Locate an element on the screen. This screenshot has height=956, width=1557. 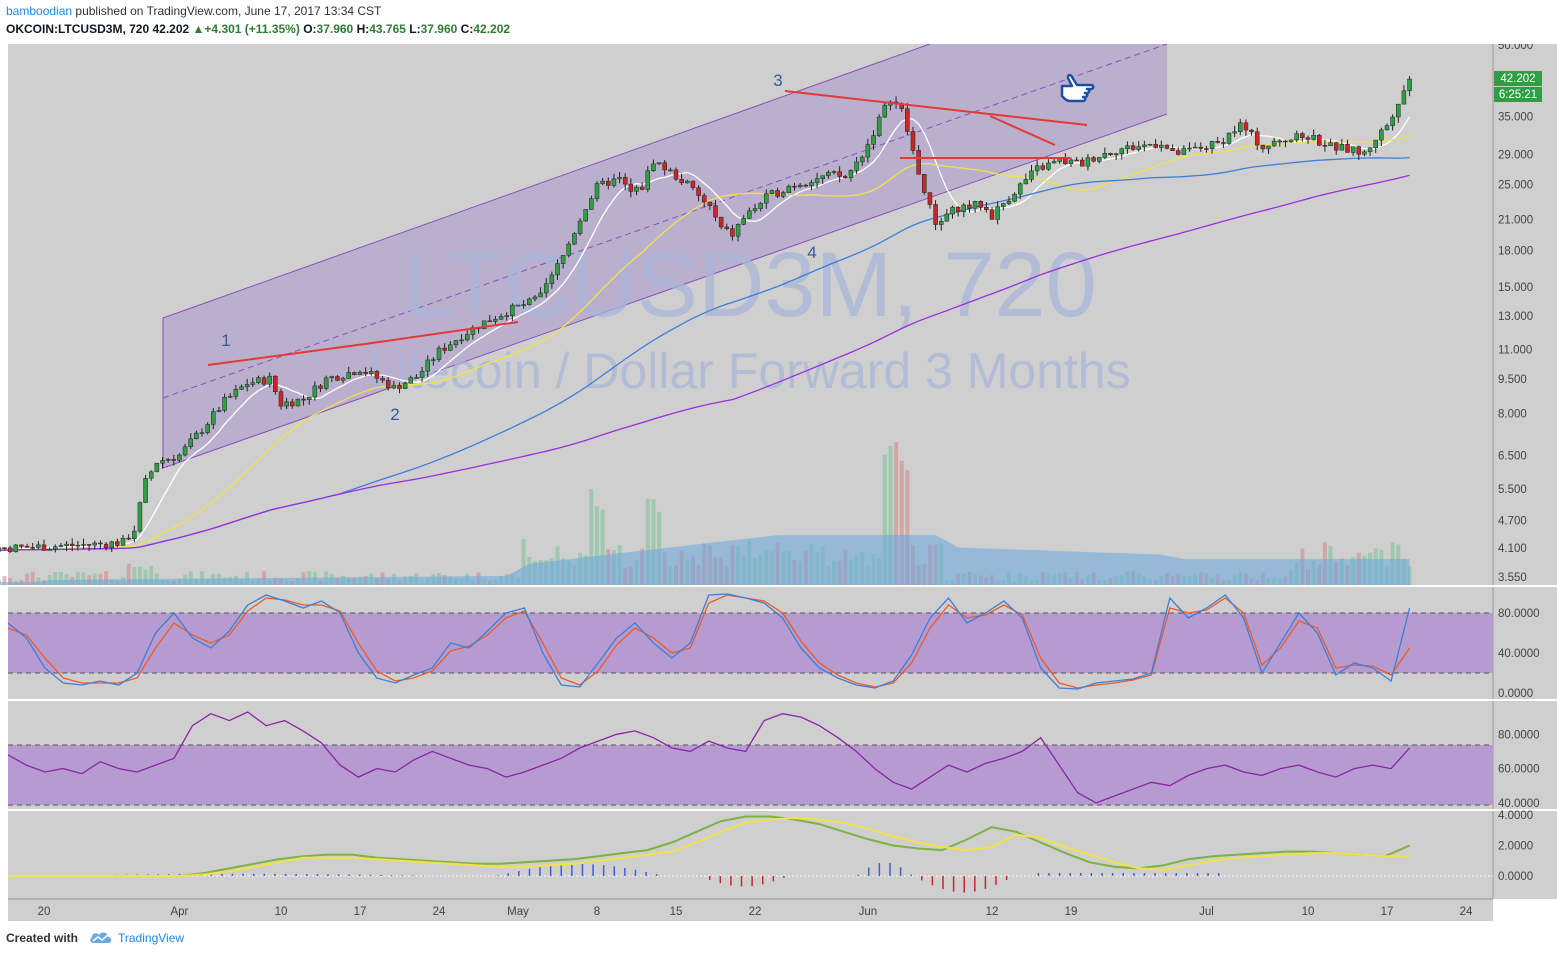
stochastic-lines is located at coordinates (709, 641).